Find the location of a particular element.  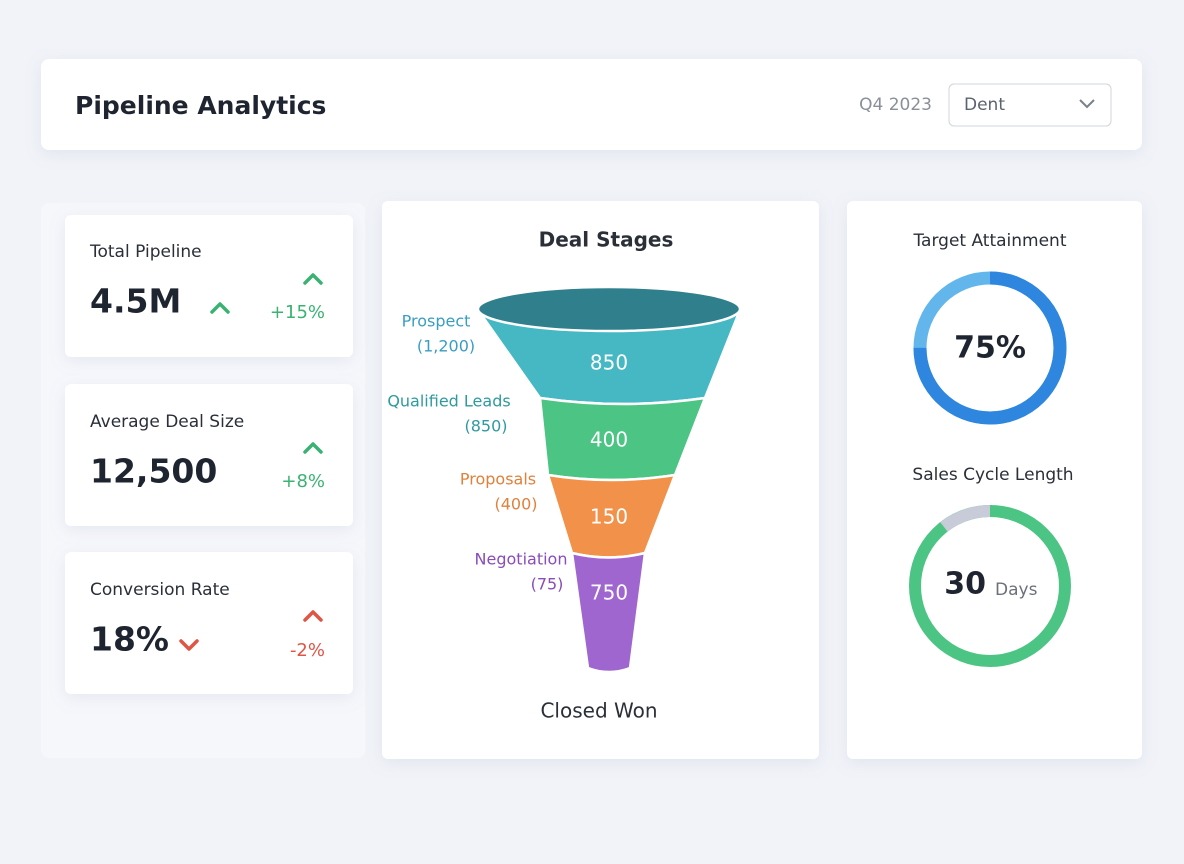

kpi-card: Average Deal Size 12,500 +8% is located at coordinates (209, 455).